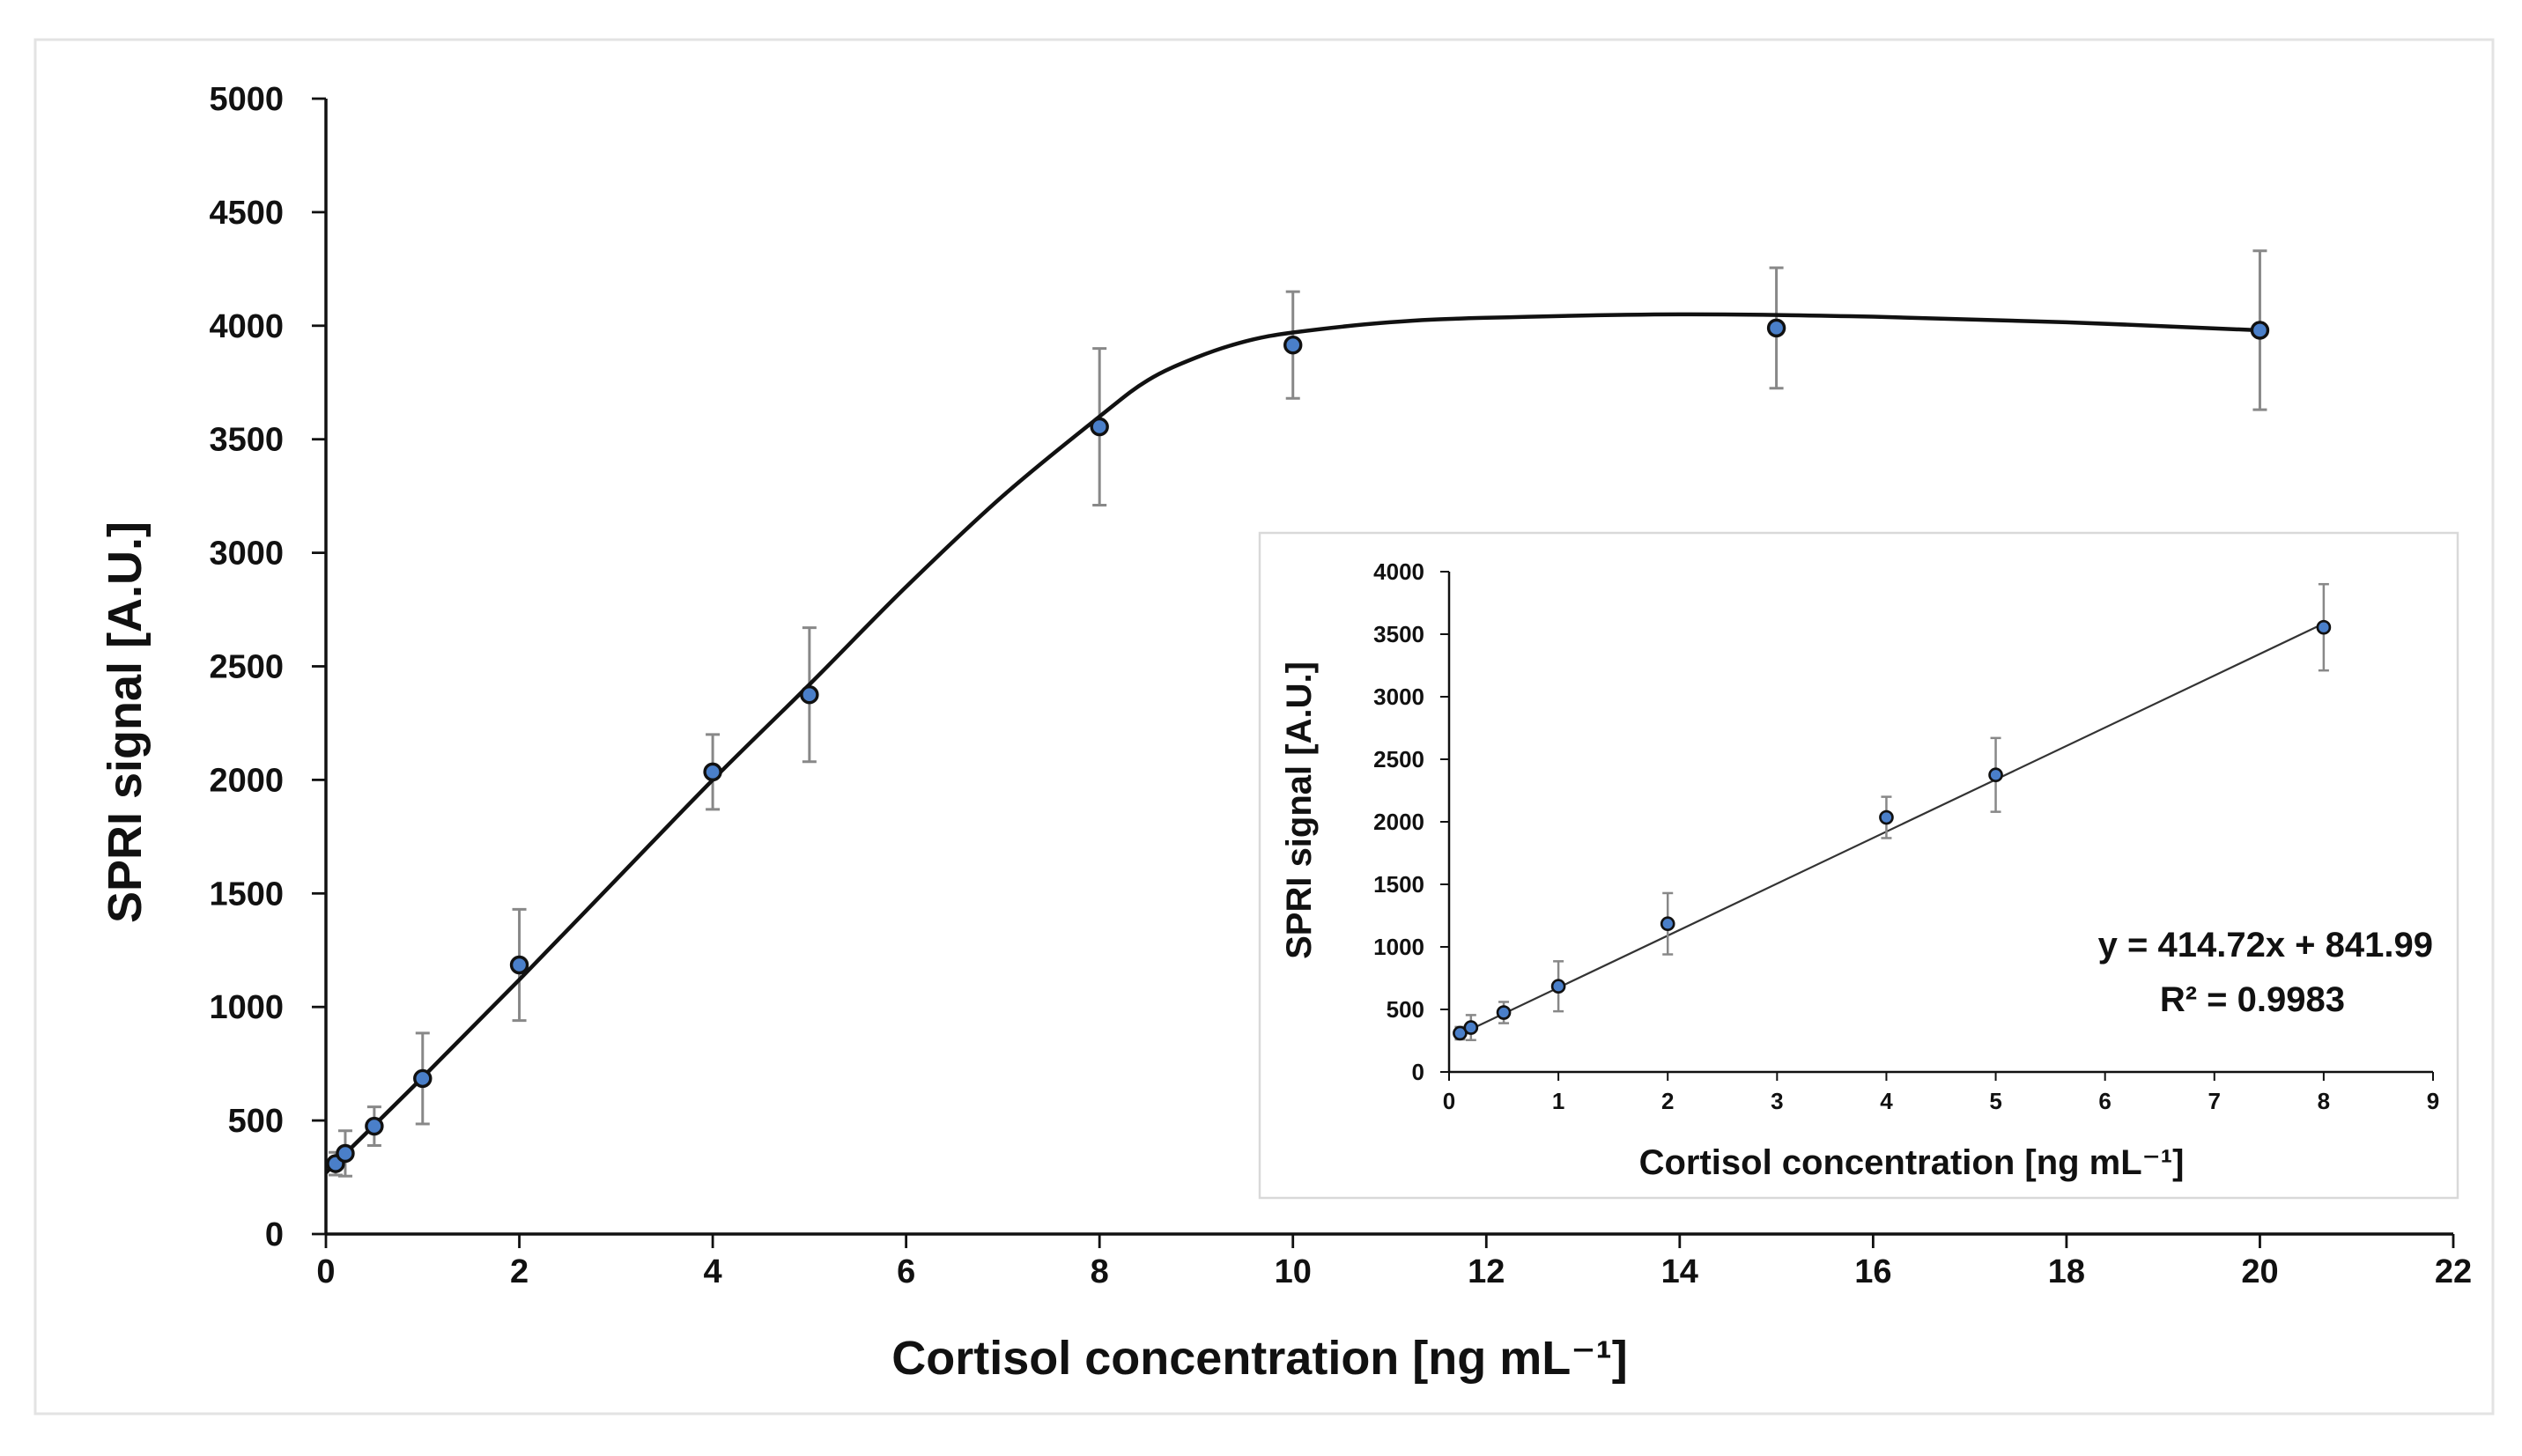 The image size is (2522, 1456). What do you see at coordinates (246, 440) in the screenshot?
I see `main-y-tick-label: 3500` at bounding box center [246, 440].